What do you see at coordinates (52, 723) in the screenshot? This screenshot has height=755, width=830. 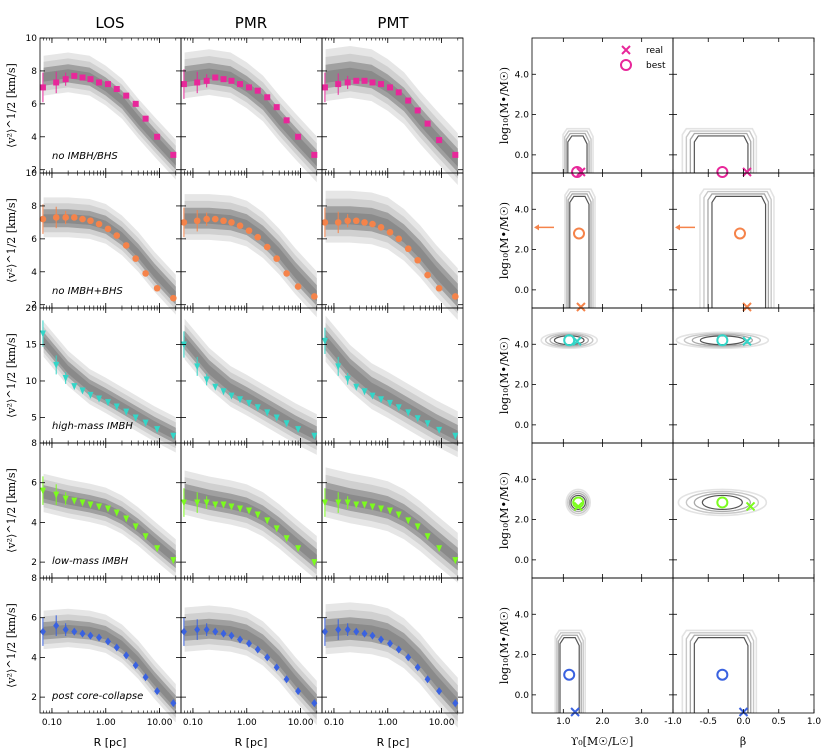 I see `x-tick-label: 0.10` at bounding box center [52, 723].